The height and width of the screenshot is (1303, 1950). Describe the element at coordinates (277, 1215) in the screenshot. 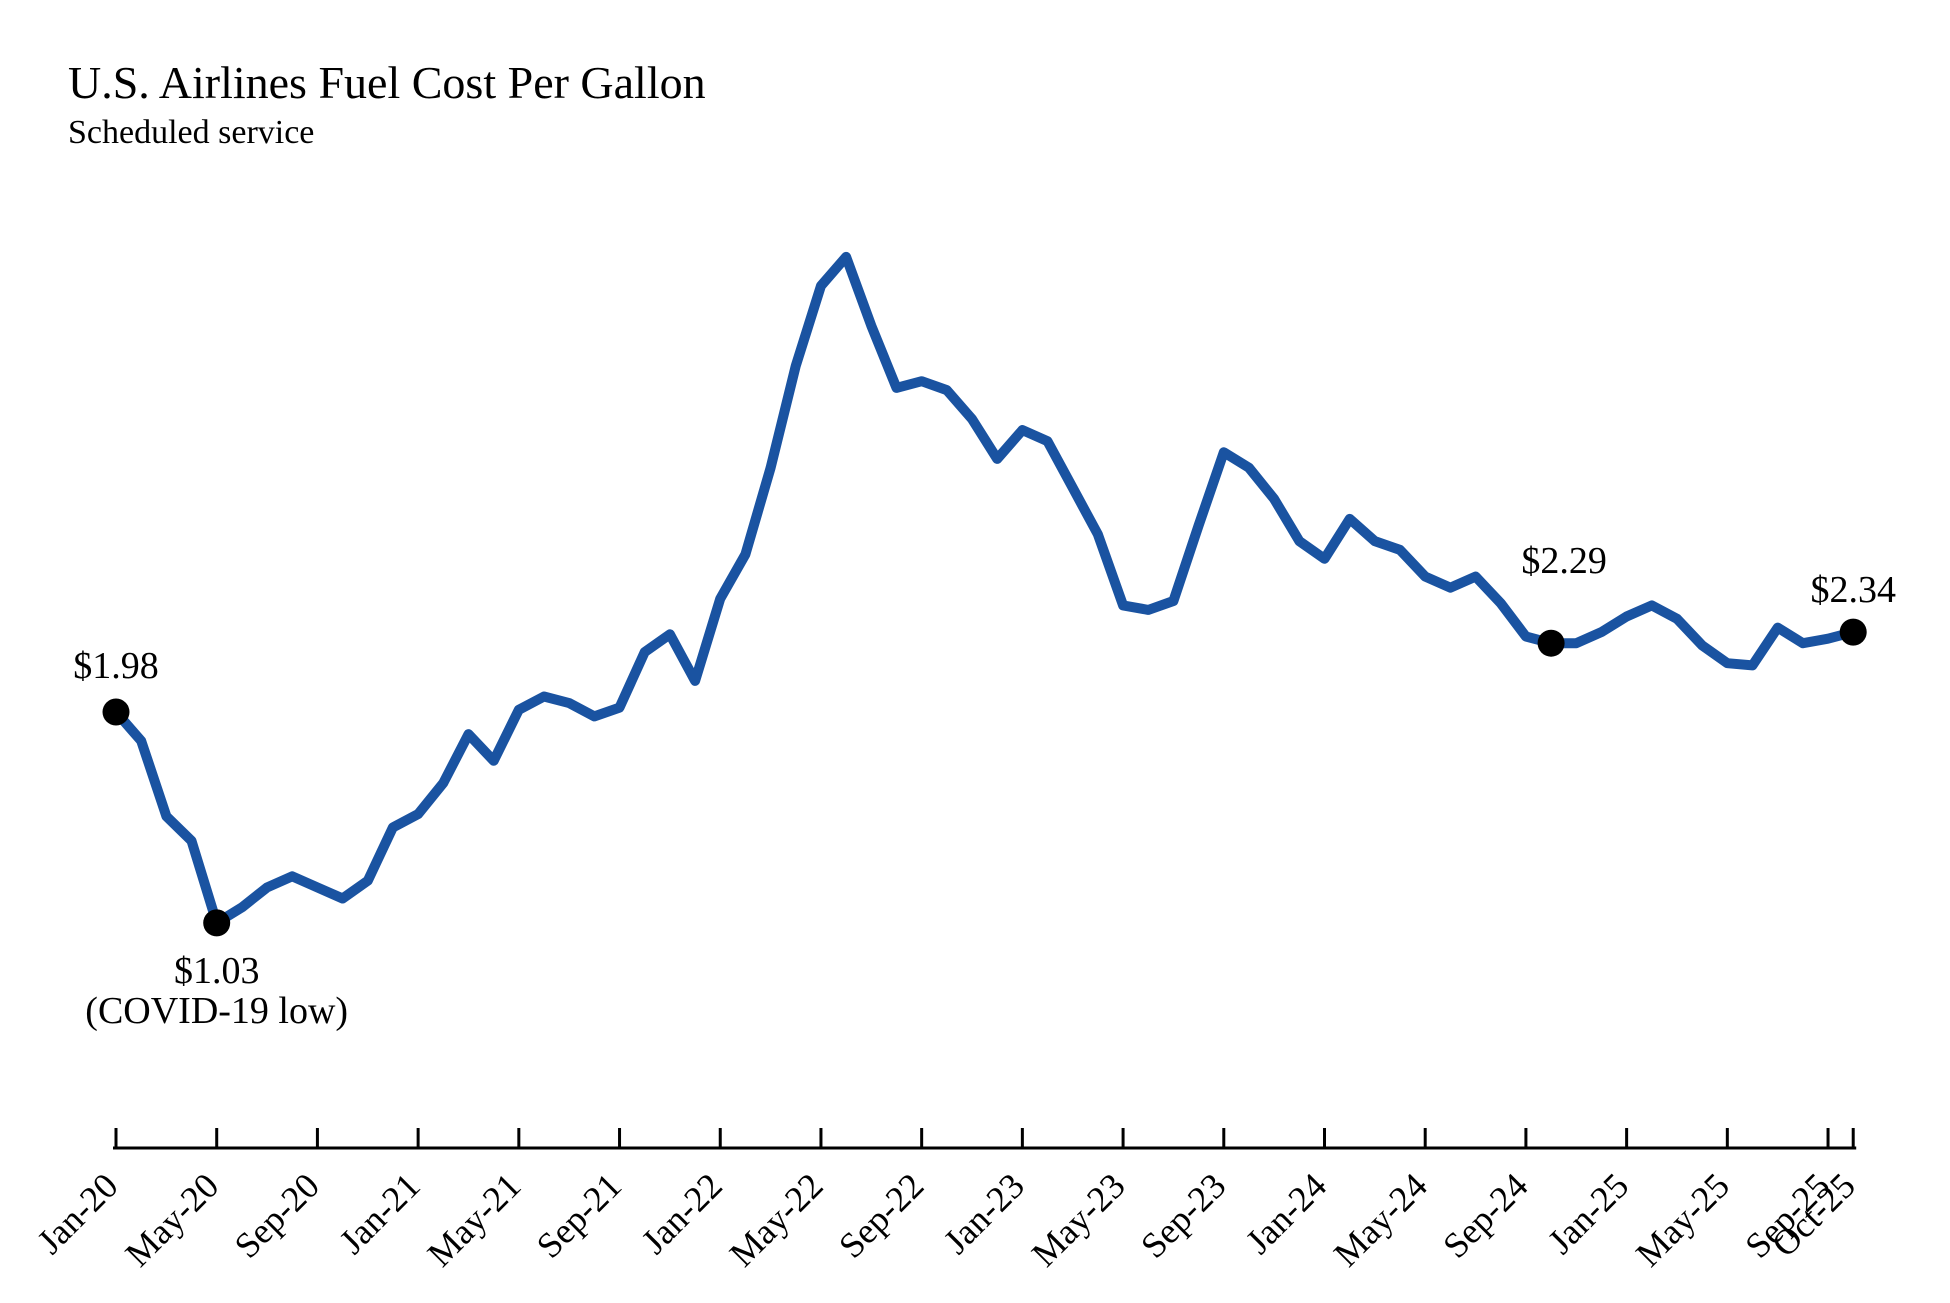

I see `x-tick-label: Sep-20` at that location.